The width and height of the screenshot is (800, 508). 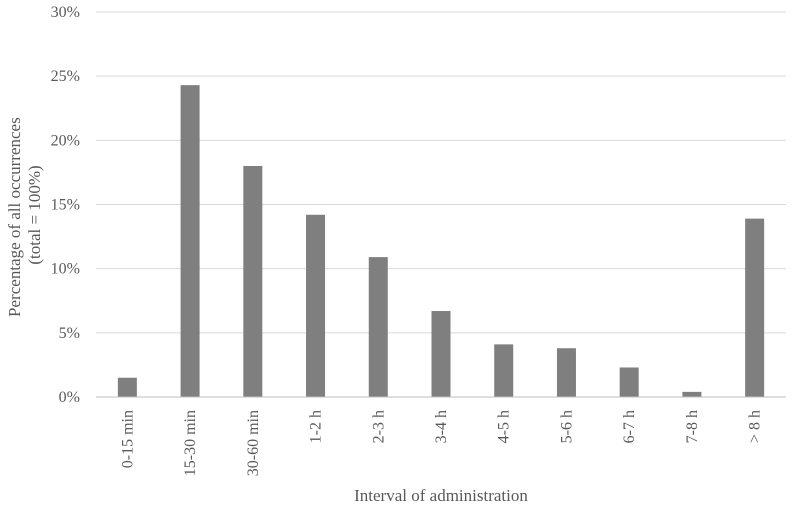 What do you see at coordinates (629, 426) in the screenshot?
I see `x-tick-label: 6-7 h` at bounding box center [629, 426].